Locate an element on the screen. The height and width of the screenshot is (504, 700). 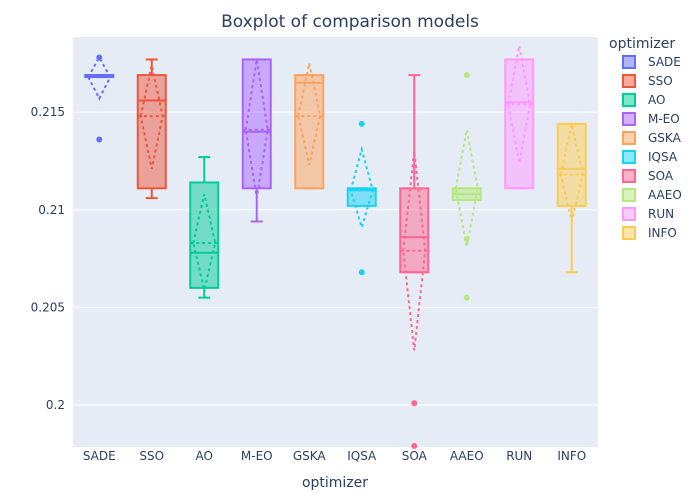
x-tick-label: SOA is located at coordinates (415, 456).